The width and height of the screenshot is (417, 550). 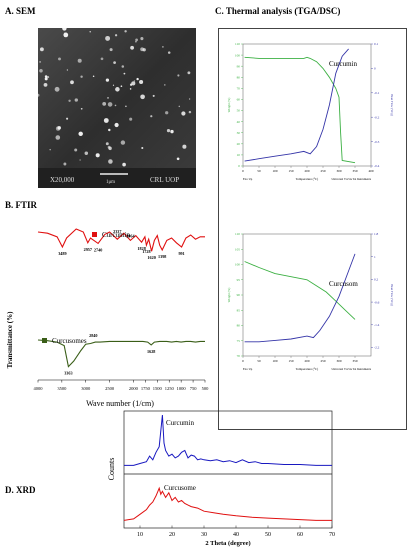 I want to click on xrd-xlabel: 2 Theta (degree), so click(x=227, y=543).